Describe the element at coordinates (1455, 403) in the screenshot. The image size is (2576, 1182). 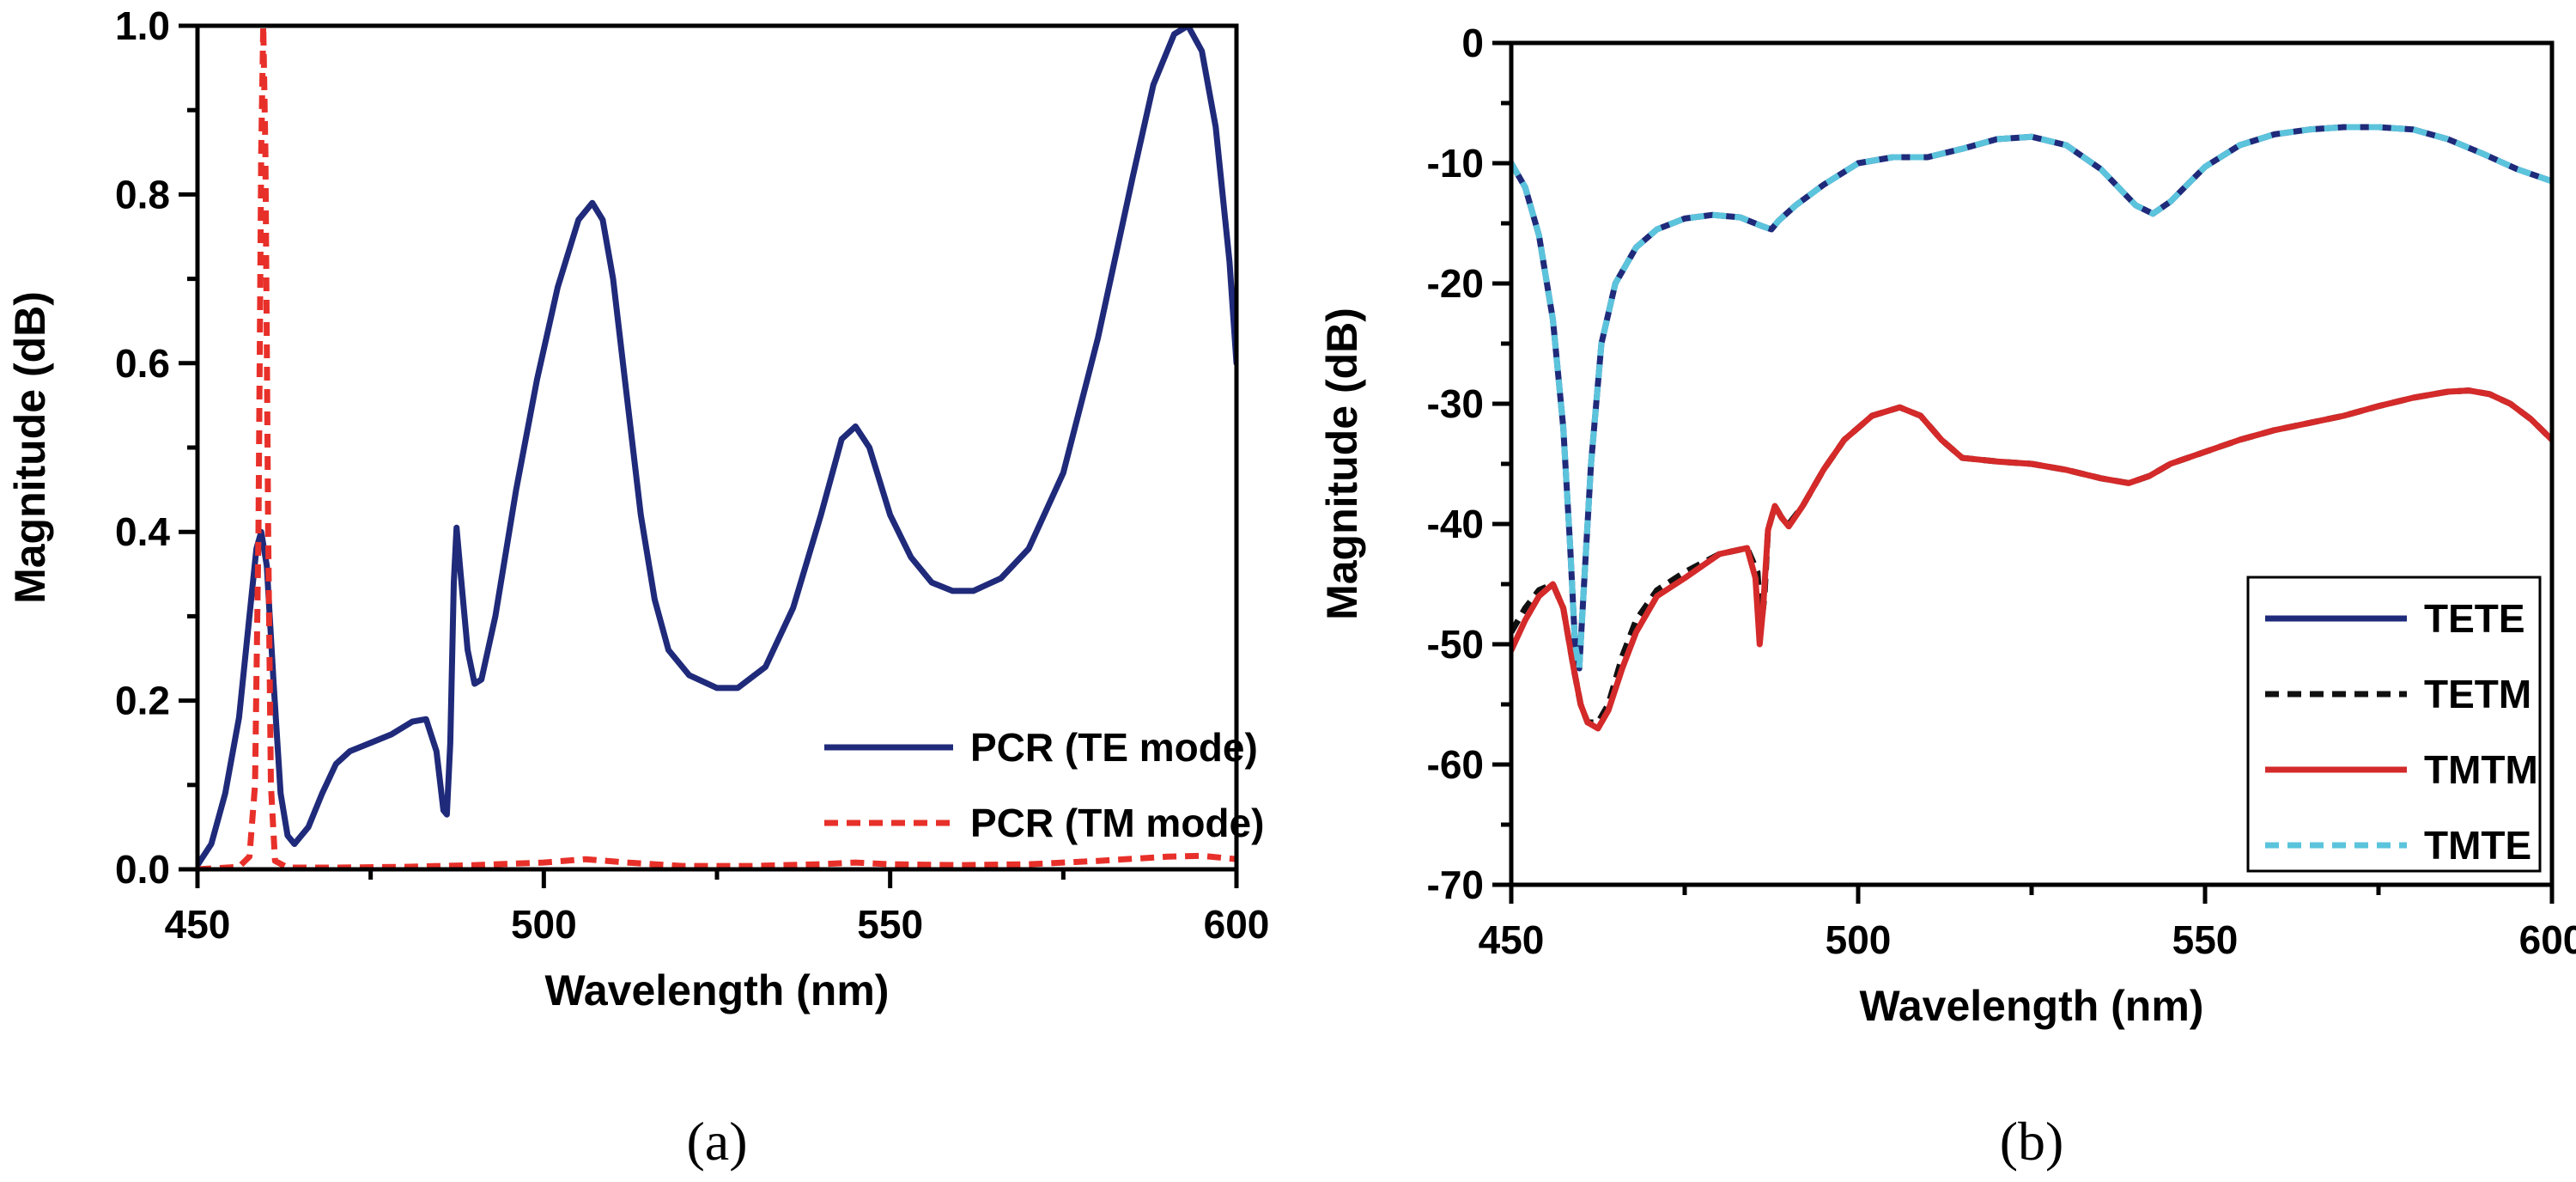
I see `panel-b-y-tick-label: -30` at that location.